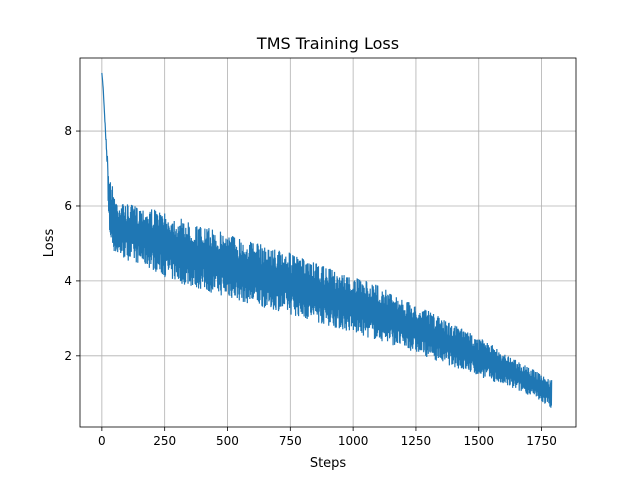 The width and height of the screenshot is (640, 480). What do you see at coordinates (68, 131) in the screenshot?
I see `y-tick-label: 8` at bounding box center [68, 131].